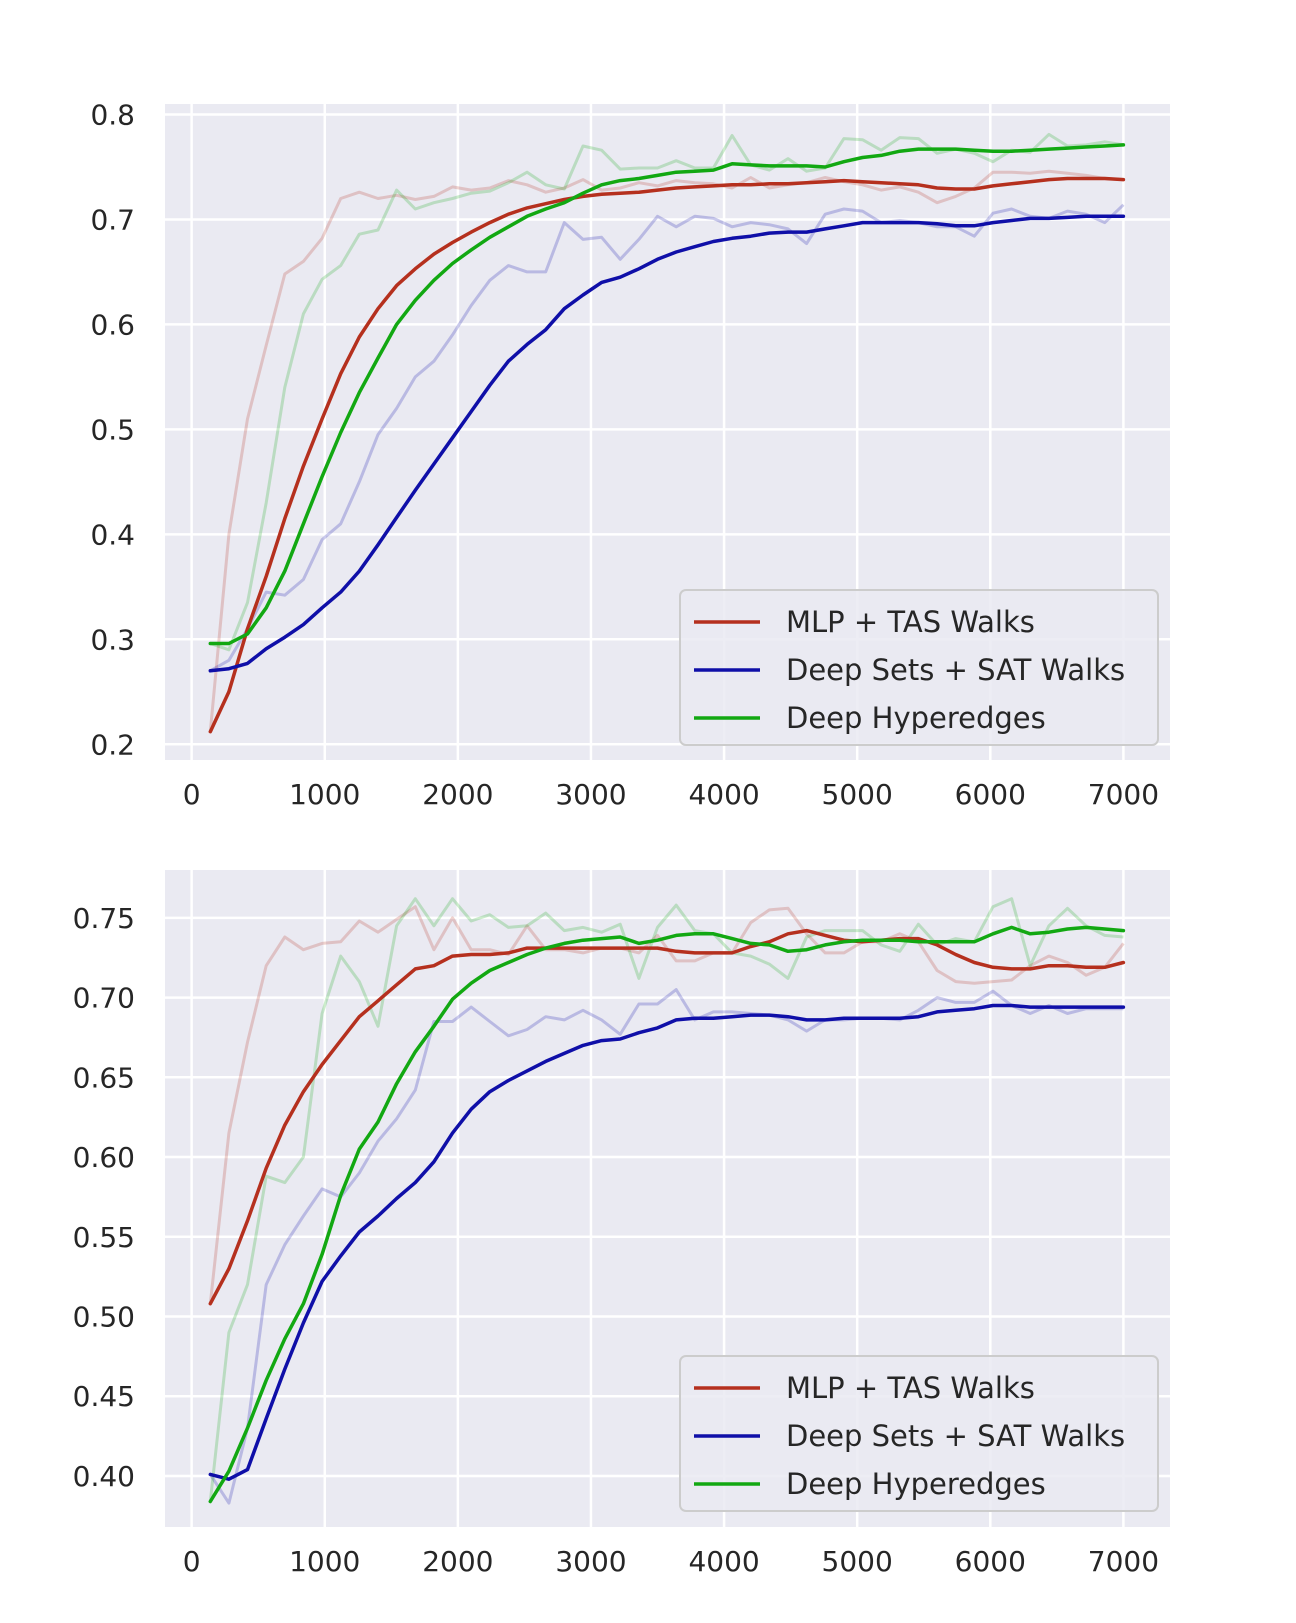 The width and height of the screenshot is (1296, 1623). What do you see at coordinates (112, 534) in the screenshot?
I see `y-tick-label: 0.4` at bounding box center [112, 534].